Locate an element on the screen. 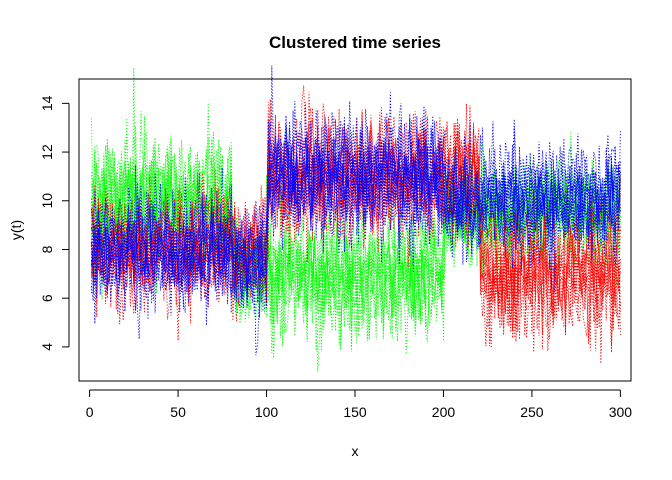 This screenshot has width=672, height=480. chart-title: Clustered time series is located at coordinates (355, 42).